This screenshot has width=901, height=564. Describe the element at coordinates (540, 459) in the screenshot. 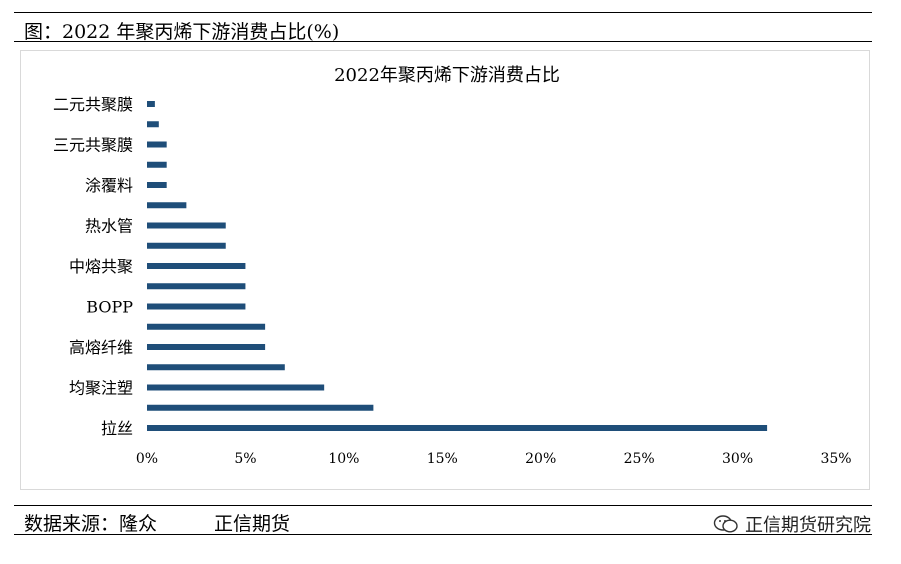

I see `x-tick-label: 20%` at that location.